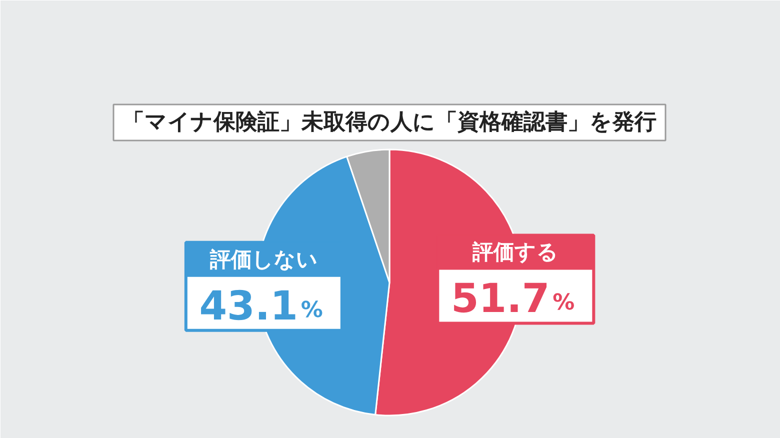  What do you see at coordinates (515, 252) in the screenshot?
I see `slice-label: 評価する` at bounding box center [515, 252].